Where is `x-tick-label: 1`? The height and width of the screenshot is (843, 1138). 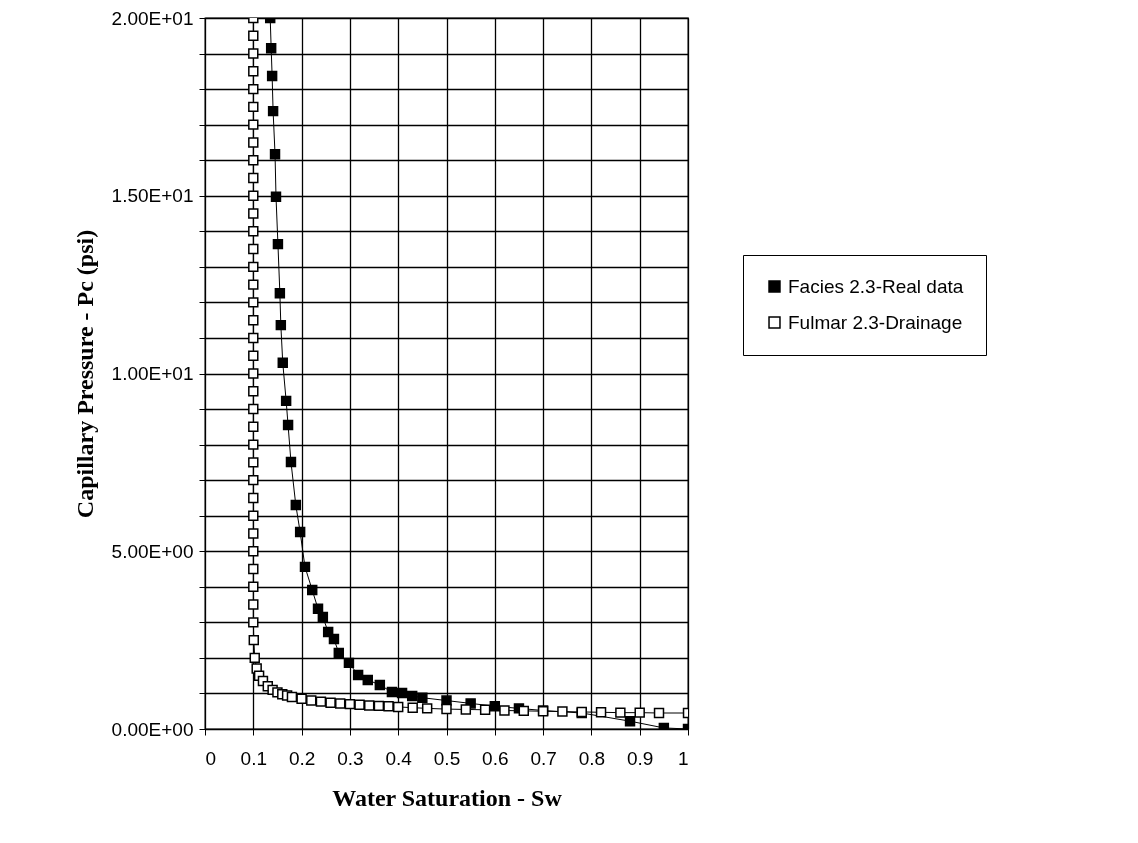
x-tick-label: 1 is located at coordinates (683, 758).